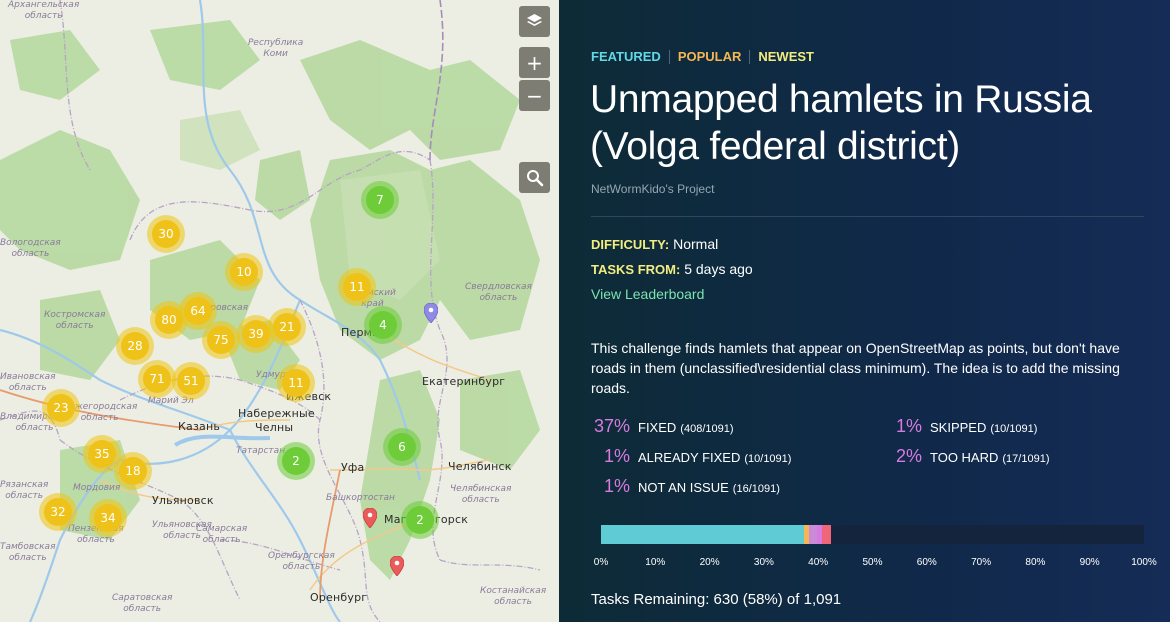  What do you see at coordinates (648, 294) in the screenshot?
I see `view-leaderboard-link: View Leaderboard` at bounding box center [648, 294].